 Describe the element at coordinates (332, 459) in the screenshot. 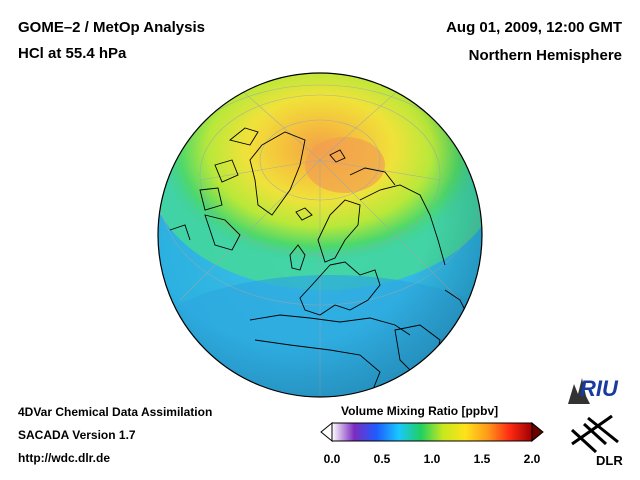

I see `colorbar-tick: 0.0` at that location.